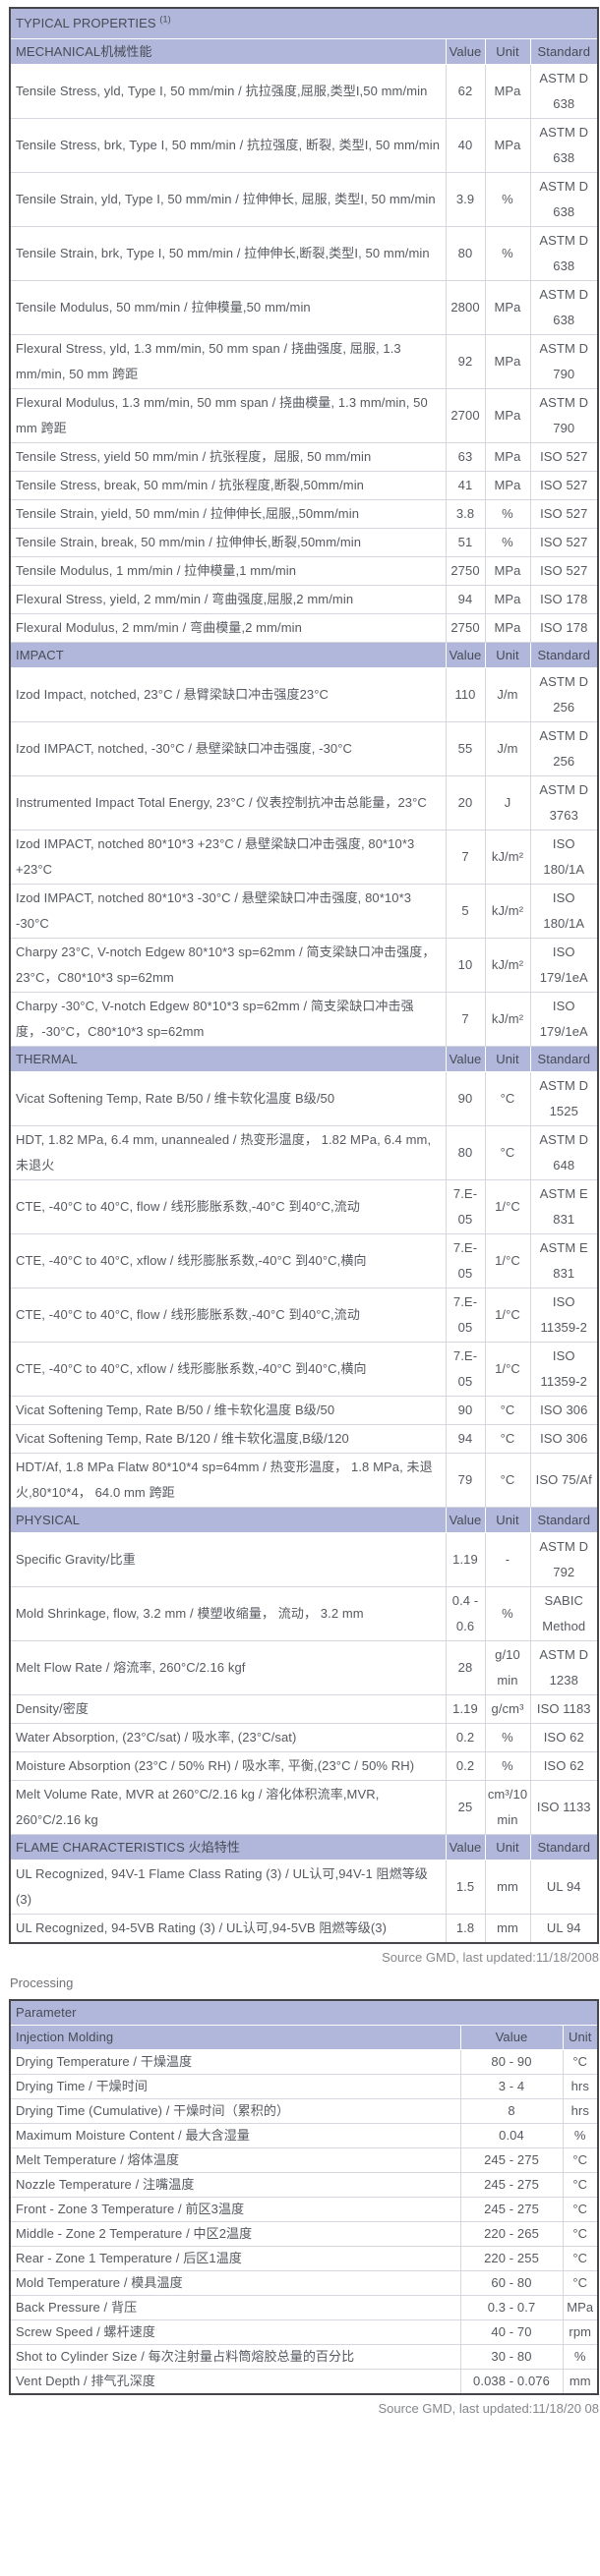 The height and width of the screenshot is (2576, 600). I want to click on processing-row: Vent Depth / 排气孔深度 0.038 - 0.076 mm, so click(304, 2381).